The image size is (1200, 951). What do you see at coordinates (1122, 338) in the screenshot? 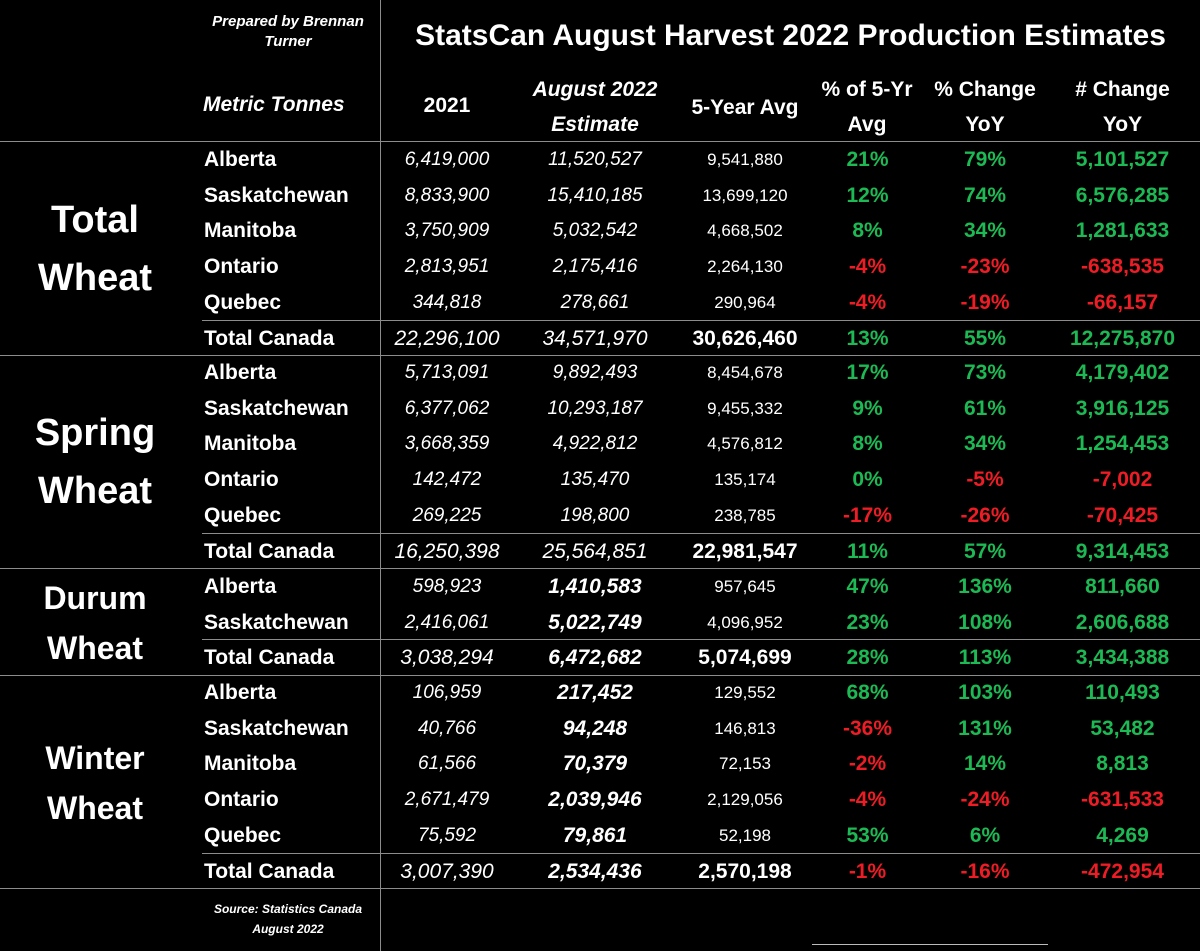
I see `numy-cell: 12,275,870` at bounding box center [1122, 338].